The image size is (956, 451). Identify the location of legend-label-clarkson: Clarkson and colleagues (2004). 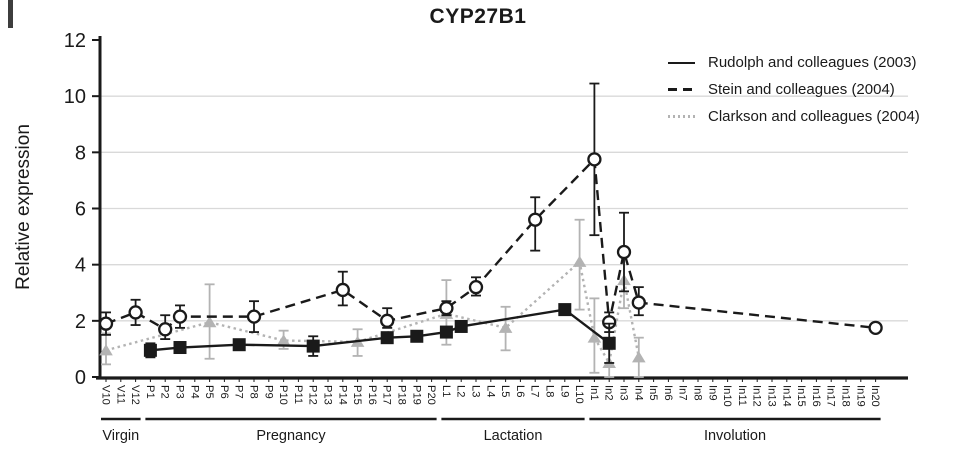
(814, 116).